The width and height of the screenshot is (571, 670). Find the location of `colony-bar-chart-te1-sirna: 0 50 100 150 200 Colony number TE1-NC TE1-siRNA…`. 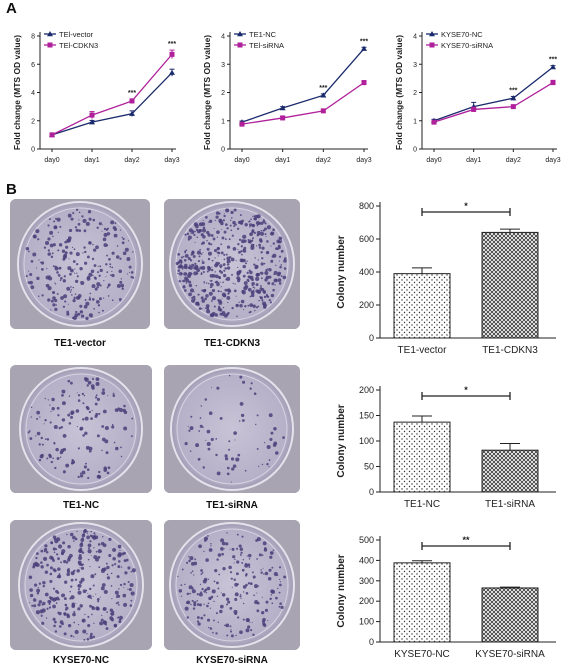

colony-bar-chart-te1-sirna: 0 50 100 150 200 Colony number TE1-NC TE1-siRNA… is located at coordinates (446, 447).